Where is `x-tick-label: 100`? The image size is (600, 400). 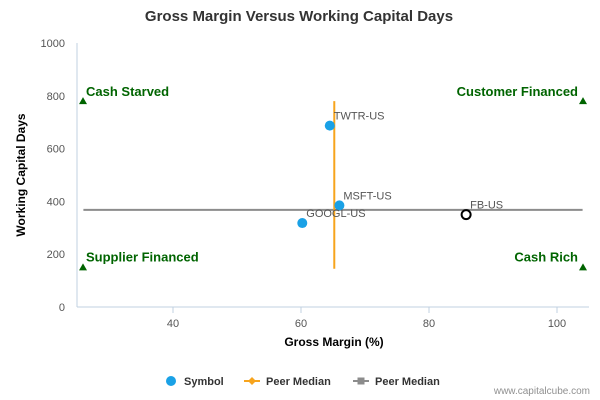 x-tick-label: 100 is located at coordinates (557, 324).